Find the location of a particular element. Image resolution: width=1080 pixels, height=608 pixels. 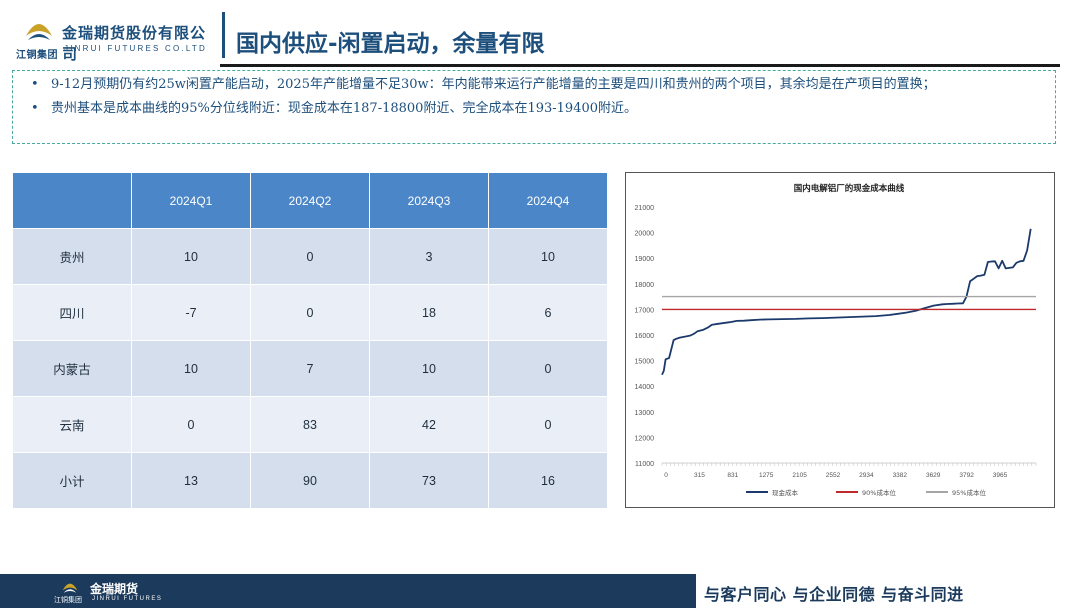

chart-title: 国内电解铝厂的现金成本曲线 is located at coordinates (849, 188).